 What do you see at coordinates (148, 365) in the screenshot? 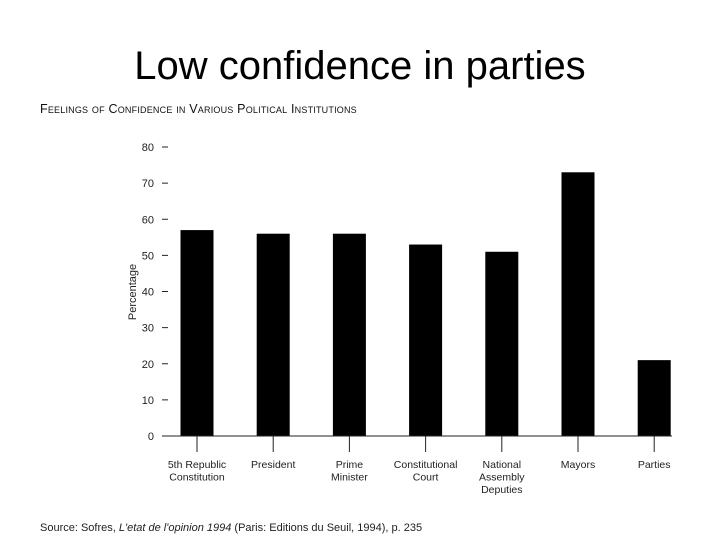
I see `y-tick-label: 20` at bounding box center [148, 365].